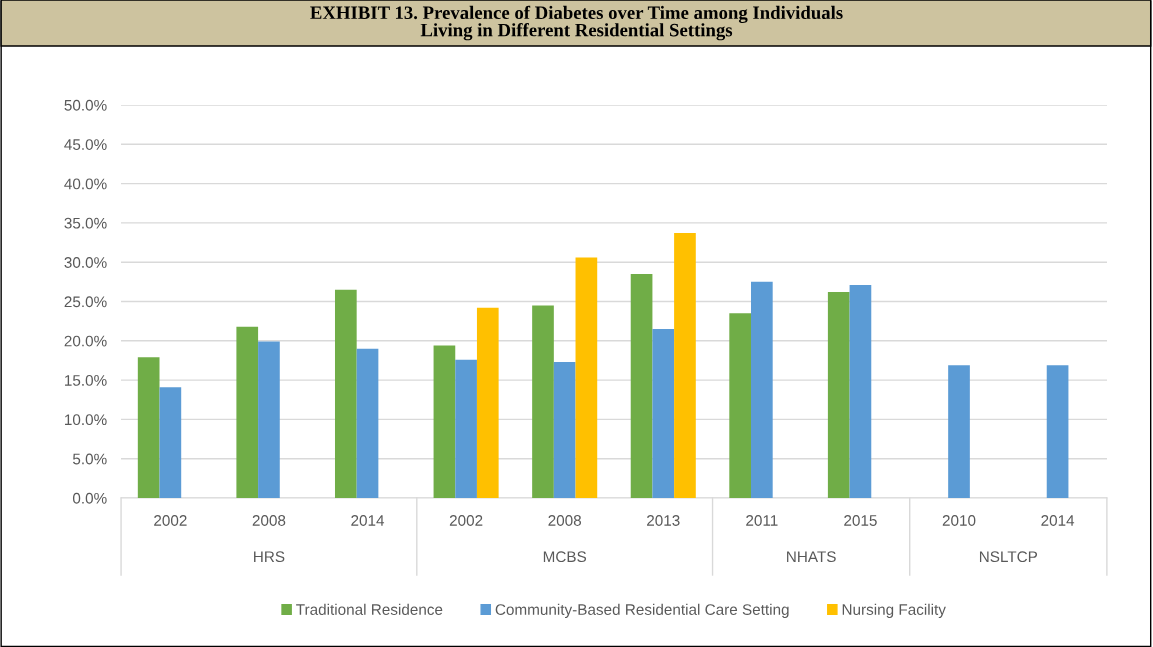  What do you see at coordinates (762, 520) in the screenshot?
I see `x-tick-label: 2011` at bounding box center [762, 520].